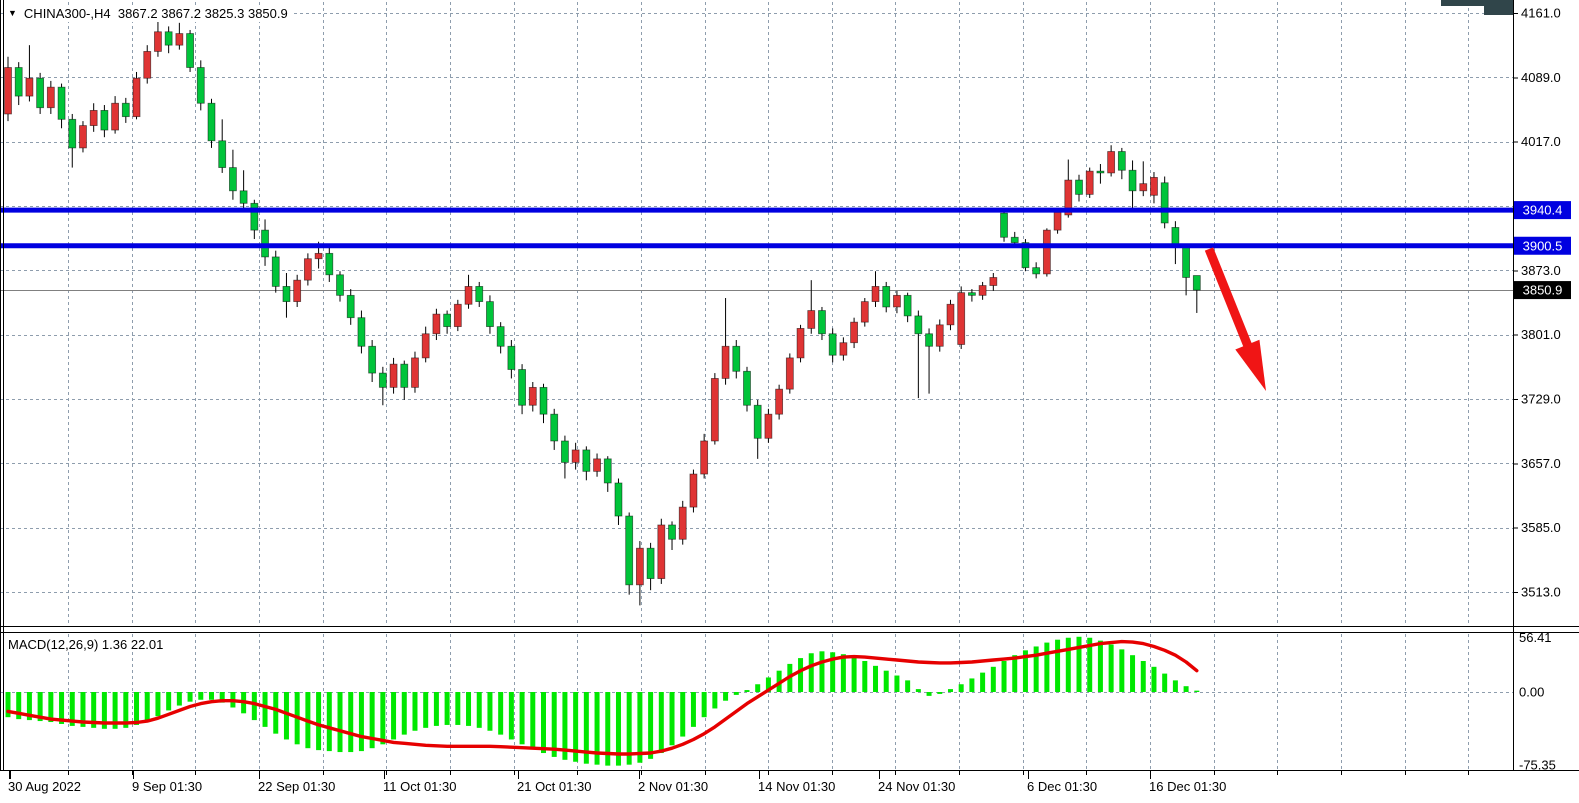 This screenshot has width=1579, height=803. I want to click on macd-tick-label: 56.41, so click(1535, 637).